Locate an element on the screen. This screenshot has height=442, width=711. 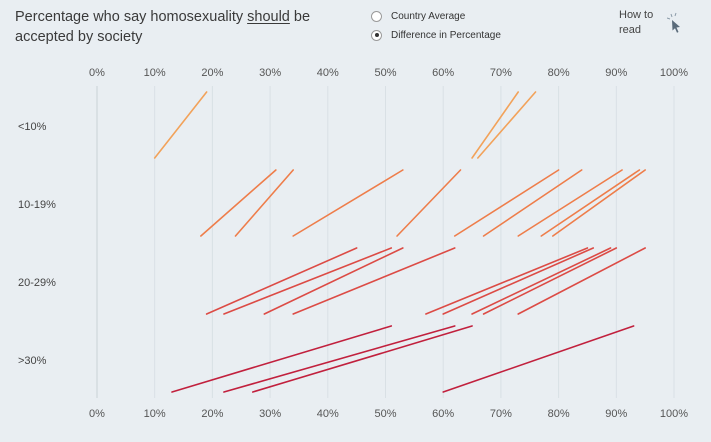
x-tick-label-bottom: 20% is located at coordinates (212, 414).